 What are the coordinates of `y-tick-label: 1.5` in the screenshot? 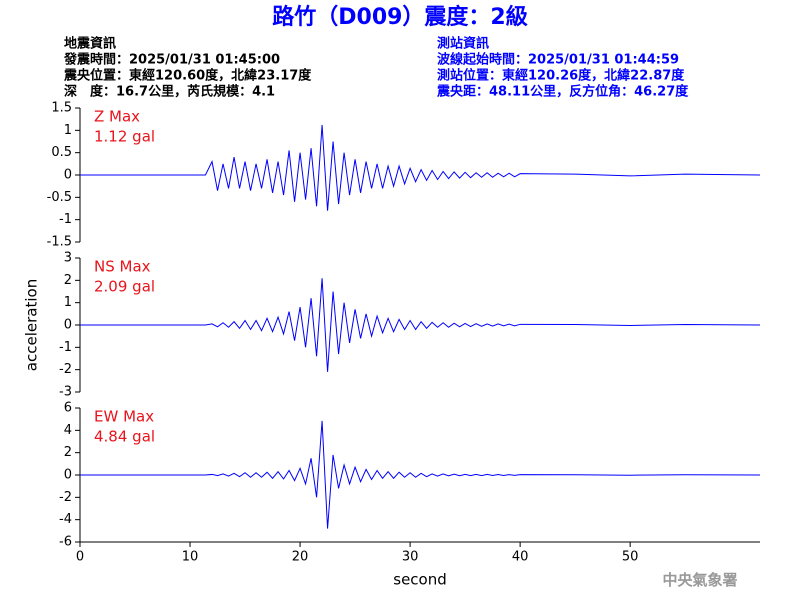 It's located at (61, 108).